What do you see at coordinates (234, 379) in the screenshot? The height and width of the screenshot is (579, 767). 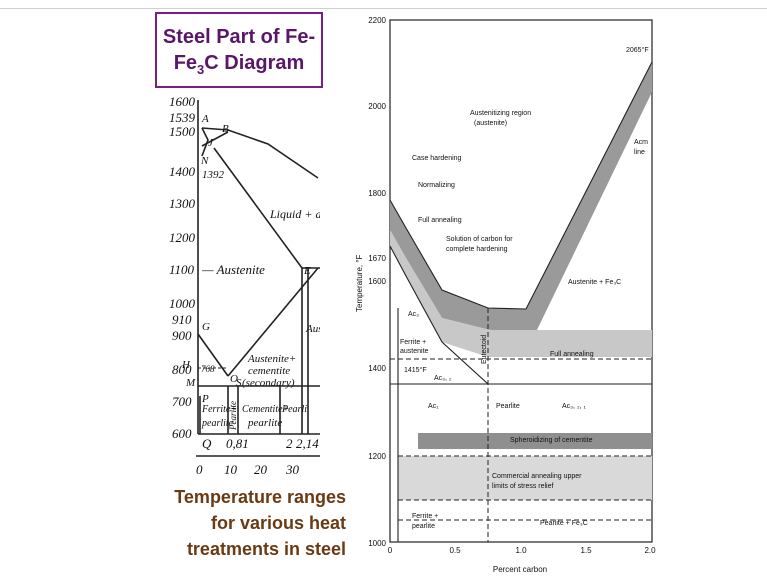 I see `pt-o: O` at bounding box center [234, 379].